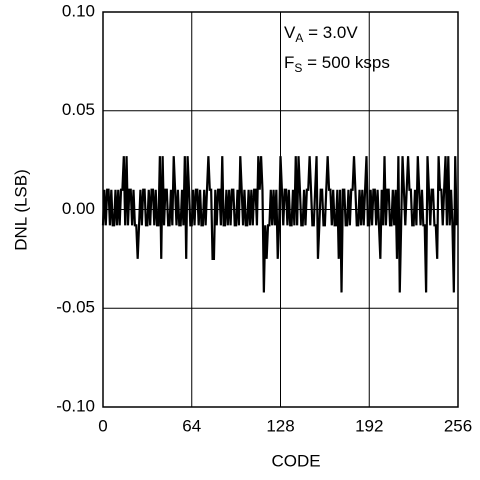 This screenshot has width=480, height=480. Describe the element at coordinates (289, 62) in the screenshot. I see `annotation-main: F` at that location.